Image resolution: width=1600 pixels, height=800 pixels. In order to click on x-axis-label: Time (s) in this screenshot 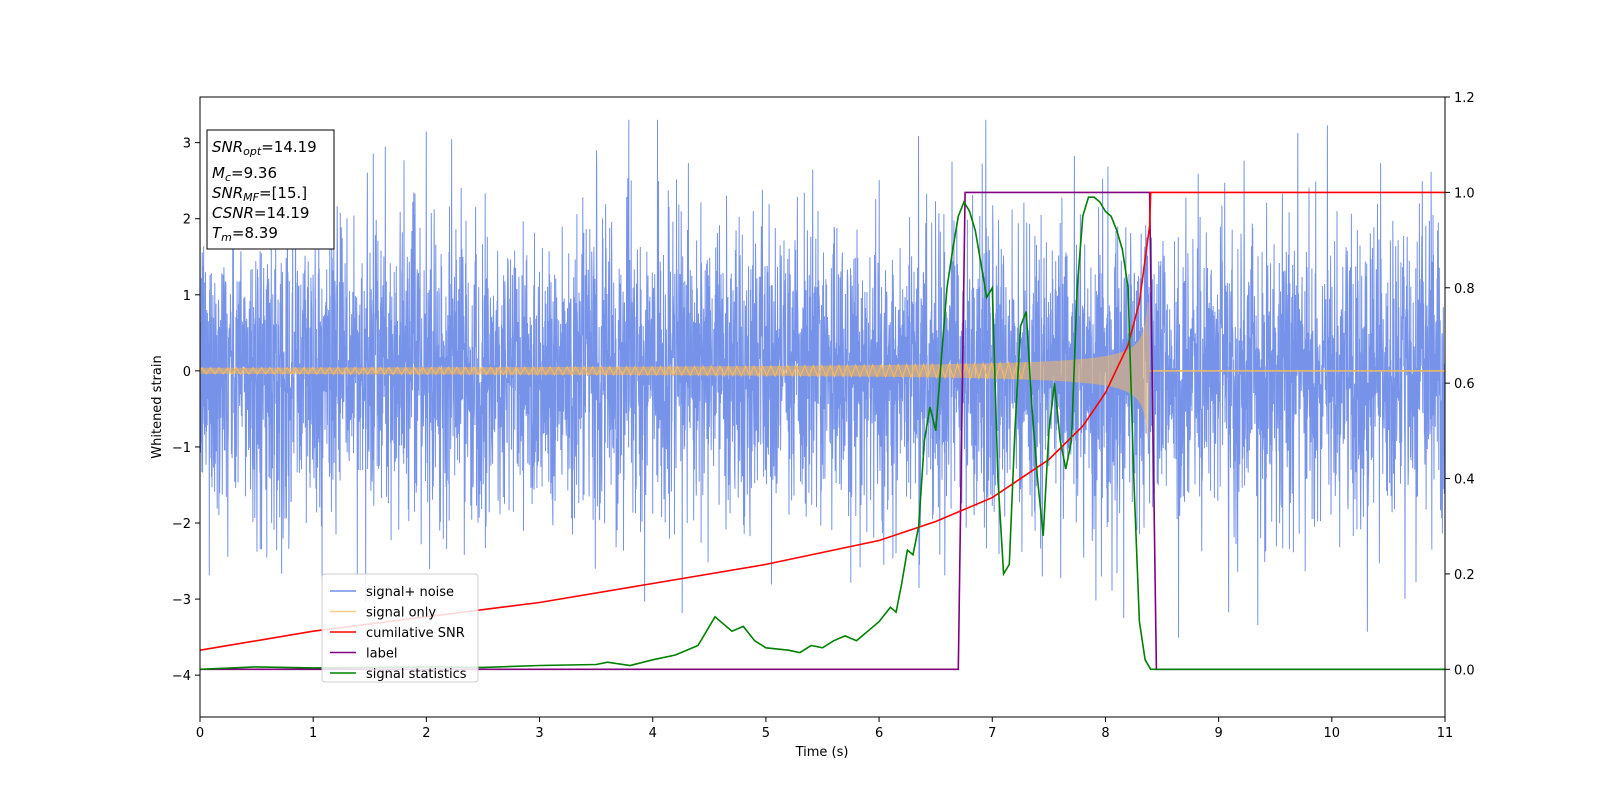, I will do `click(822, 752)`.